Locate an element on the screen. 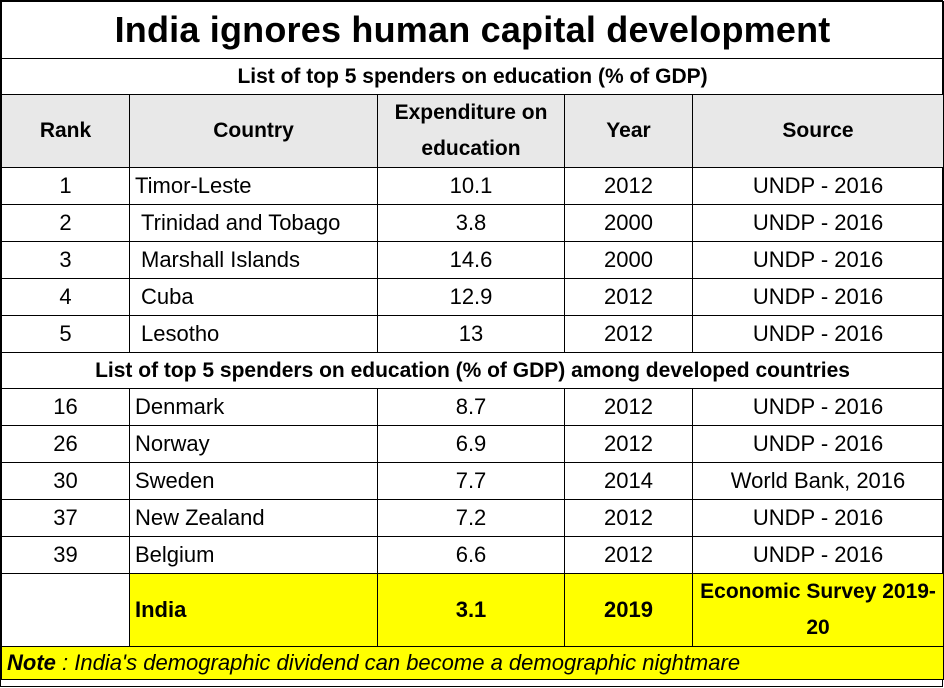  cell-country: Sweden is located at coordinates (253, 481).